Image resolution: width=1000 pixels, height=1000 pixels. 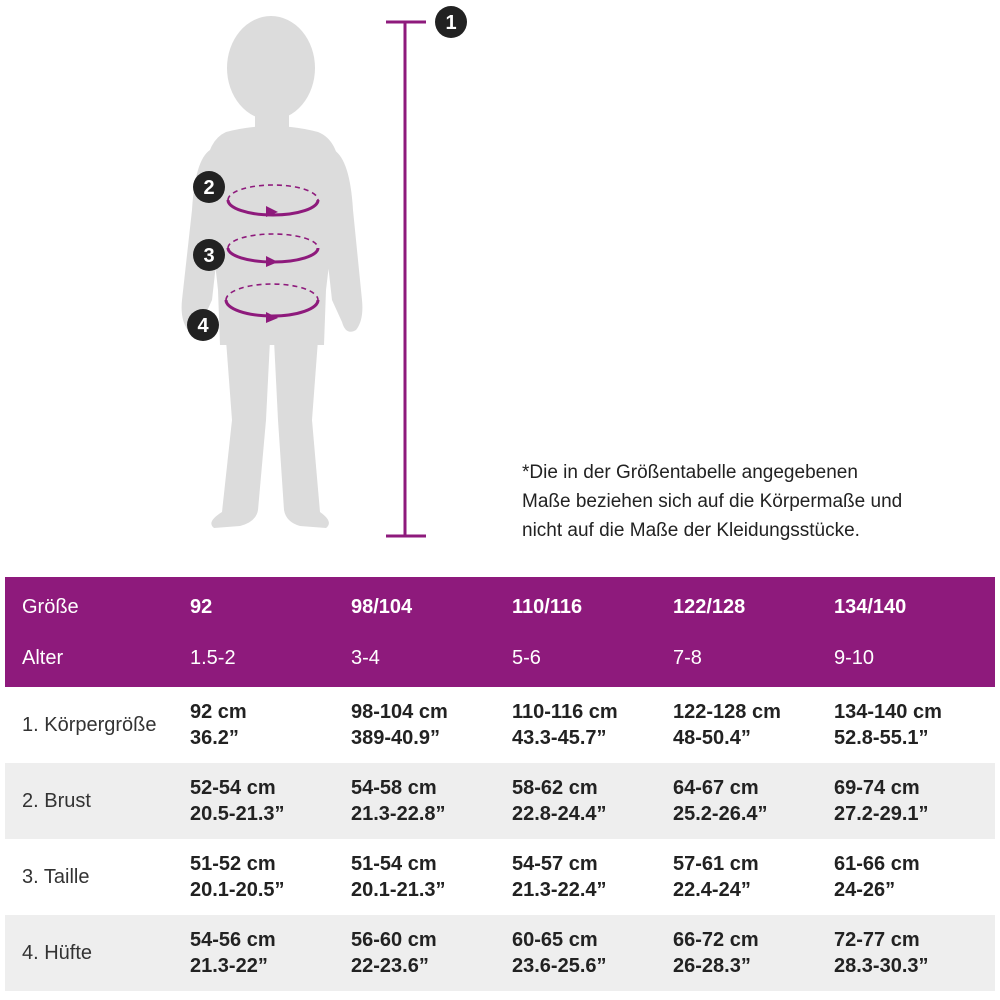 I want to click on measure-cell: 61-66 cm 24-26”, so click(x=914, y=877).